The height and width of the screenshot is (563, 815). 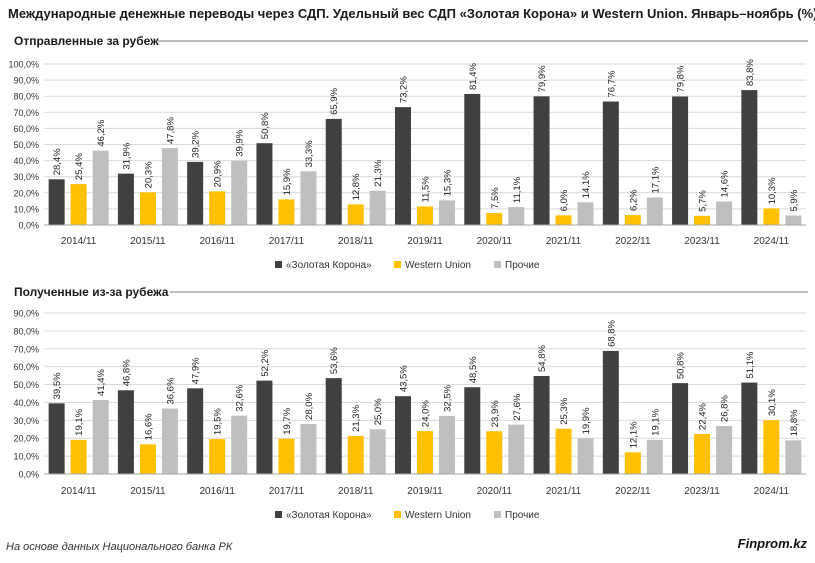 I want to click on data-label: 22,4%, so click(x=703, y=415).